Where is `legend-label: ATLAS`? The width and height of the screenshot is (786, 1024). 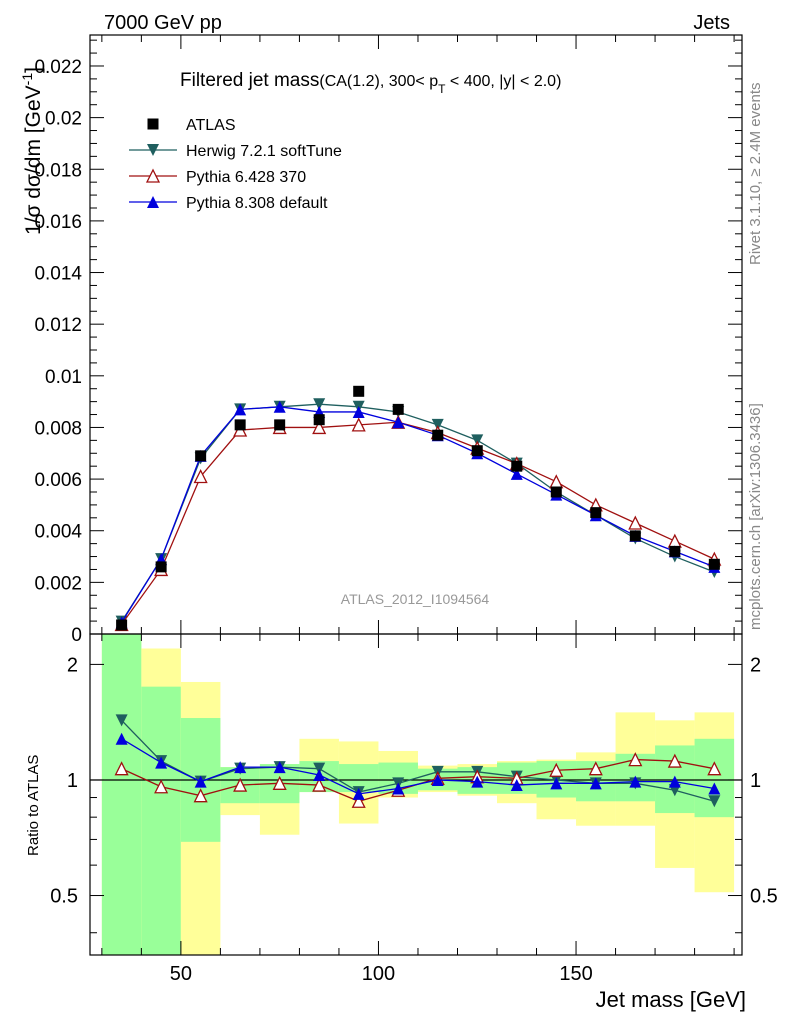 legend-label: ATLAS is located at coordinates (211, 125).